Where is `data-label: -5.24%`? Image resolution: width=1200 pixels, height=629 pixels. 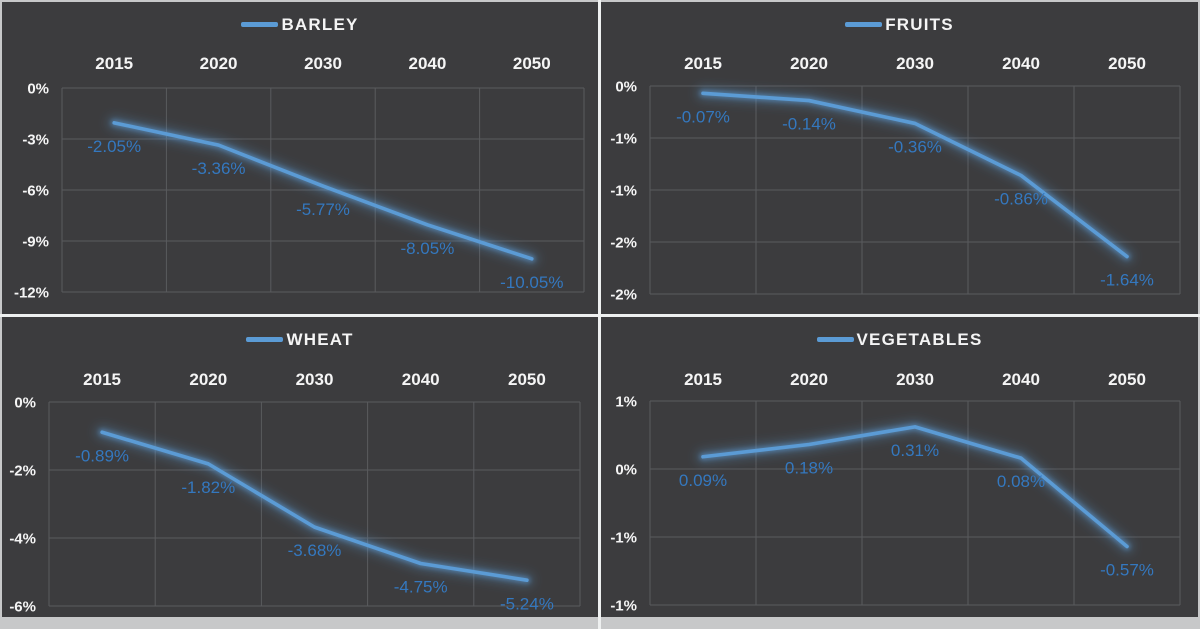 data-label: -5.24% is located at coordinates (527, 603).